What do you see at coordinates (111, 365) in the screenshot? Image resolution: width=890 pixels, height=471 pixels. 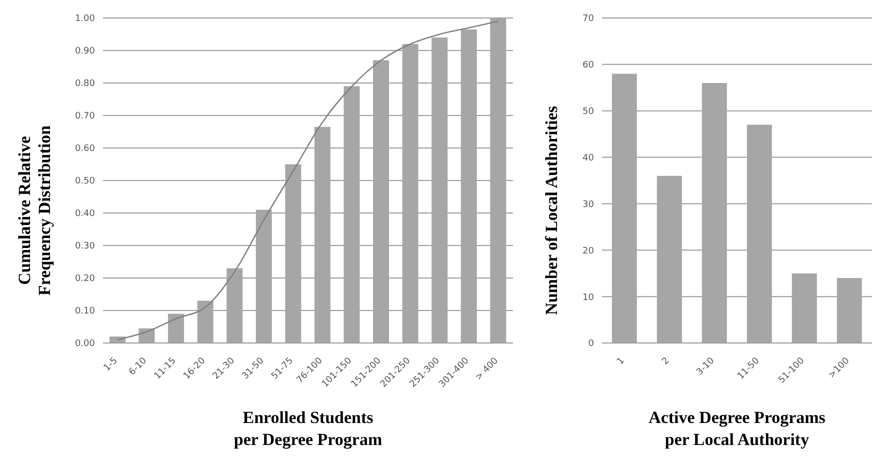 I see `x-tick-label: 1-5` at bounding box center [111, 365].